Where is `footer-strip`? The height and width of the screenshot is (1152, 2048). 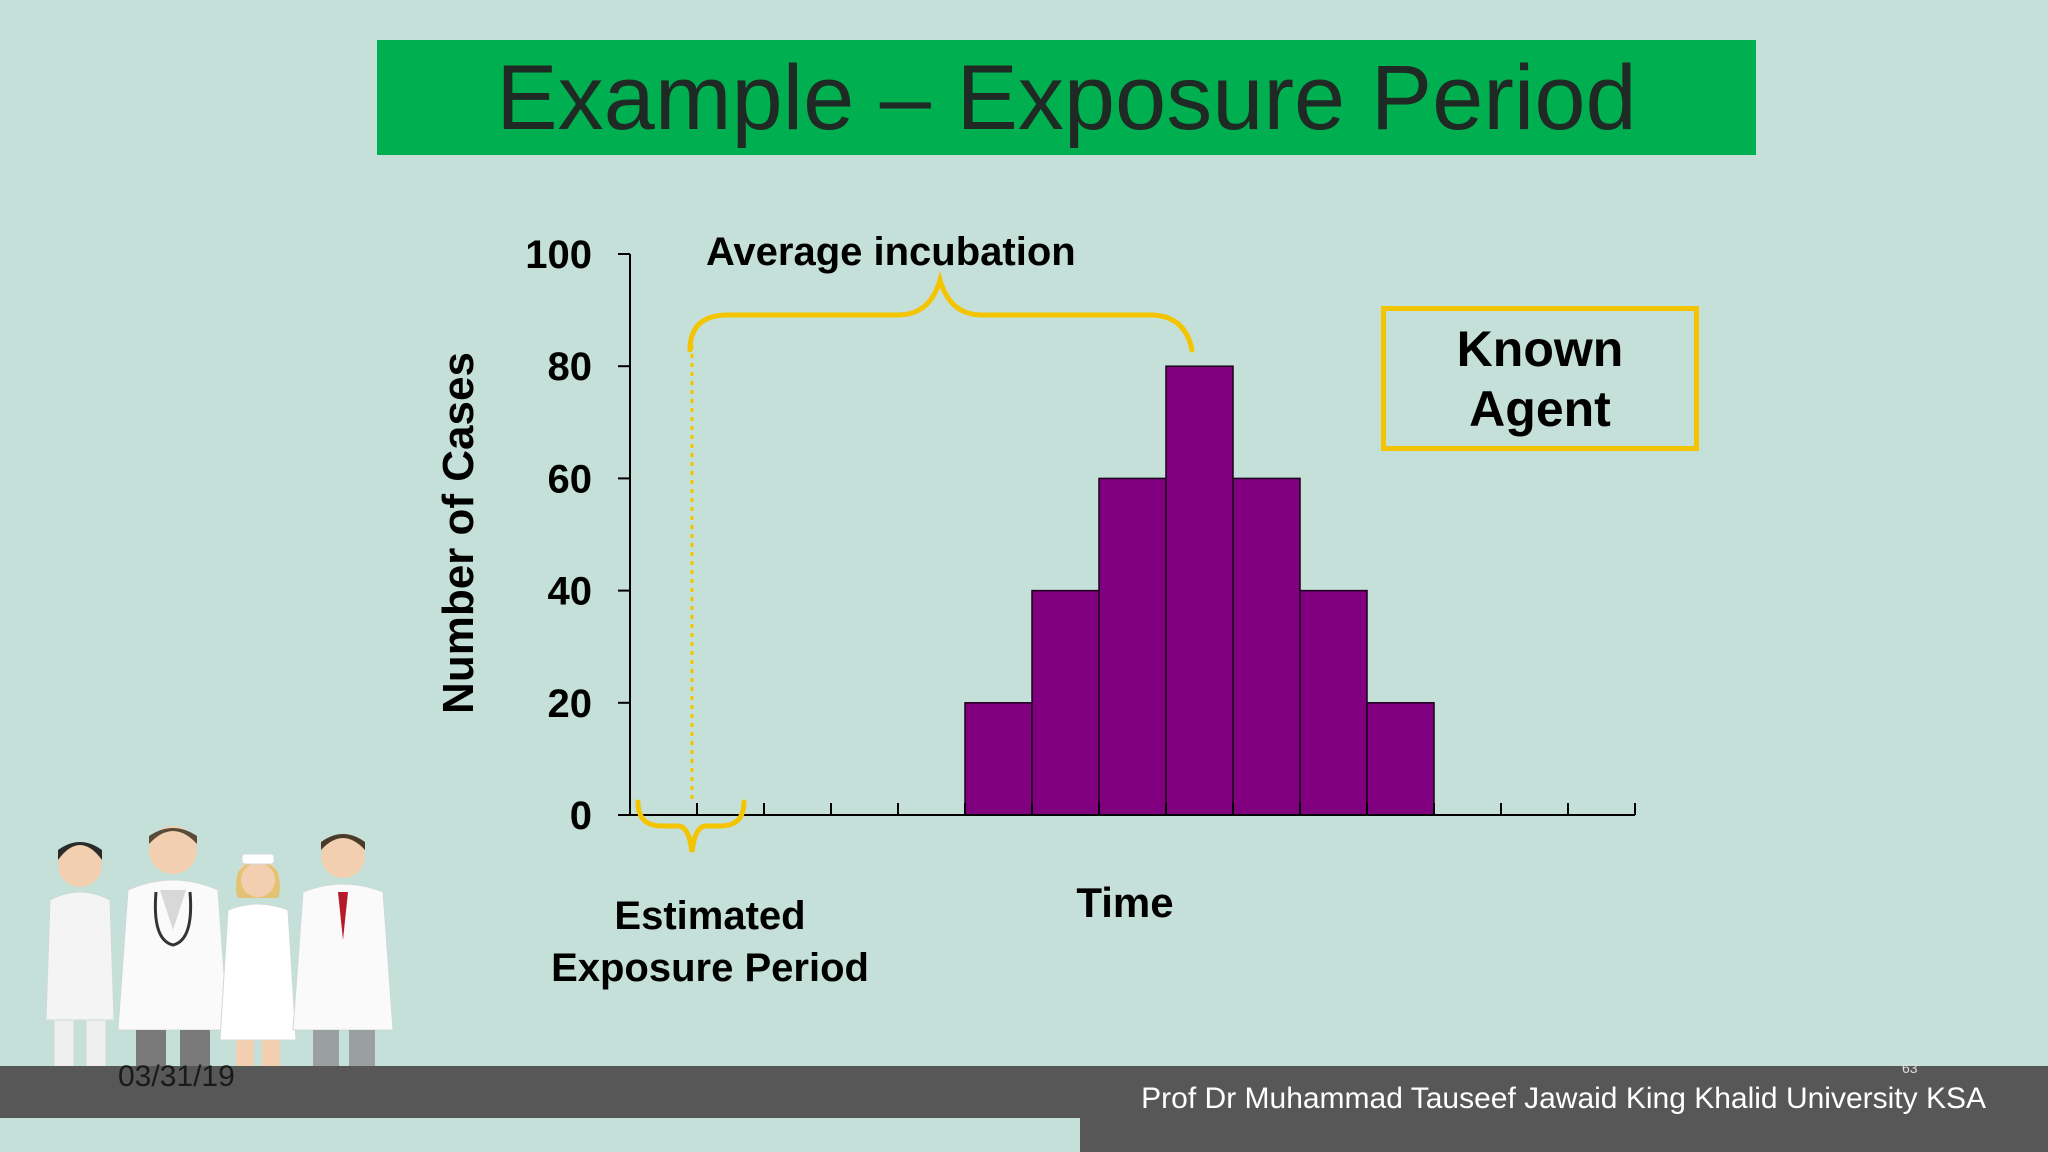 footer-strip is located at coordinates (540, 1135).